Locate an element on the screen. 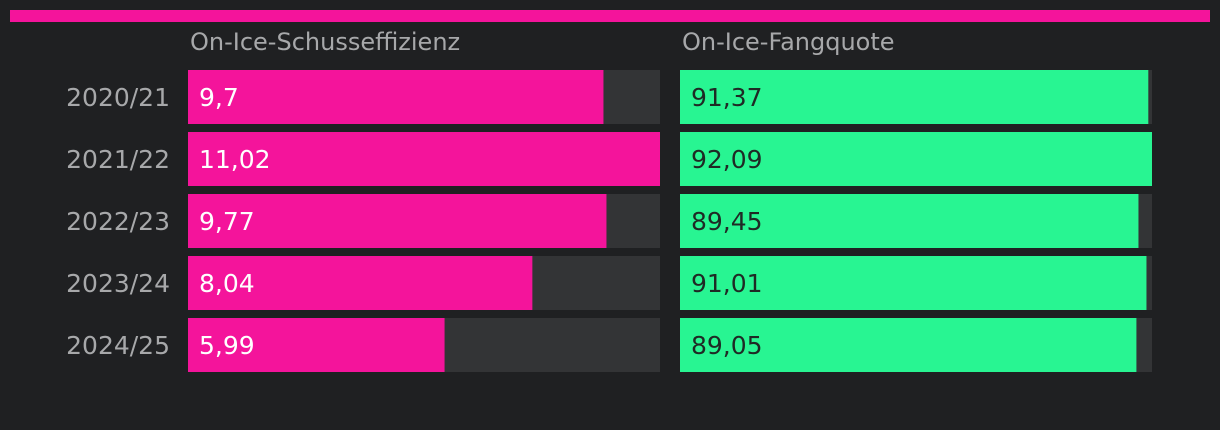  value-label: 89,45 is located at coordinates (727, 221).